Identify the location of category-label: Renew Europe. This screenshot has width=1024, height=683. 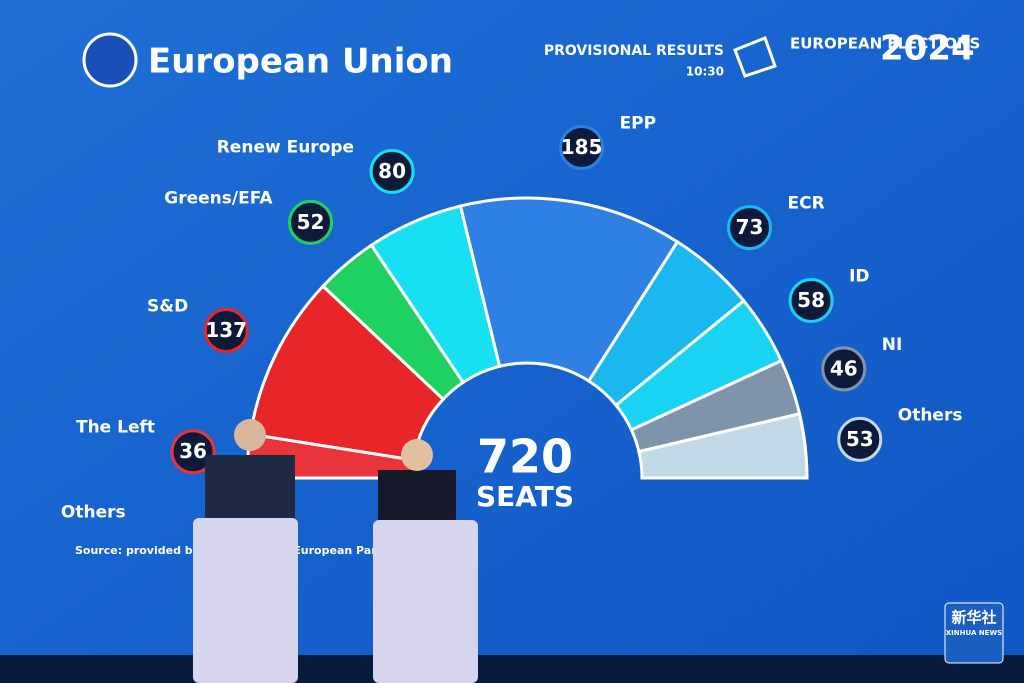
(285, 147).